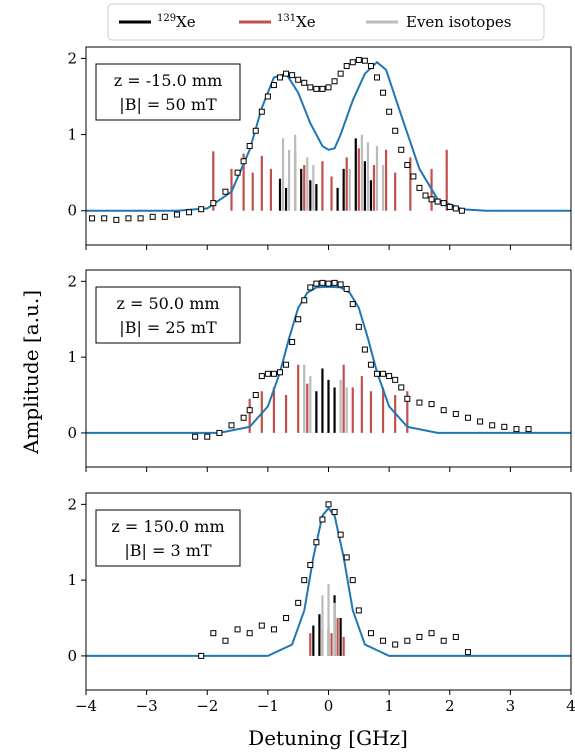 Image resolution: width=575 pixels, height=755 pixels. I want to click on legend-entry-even: Even isotopes, so click(439, 22).